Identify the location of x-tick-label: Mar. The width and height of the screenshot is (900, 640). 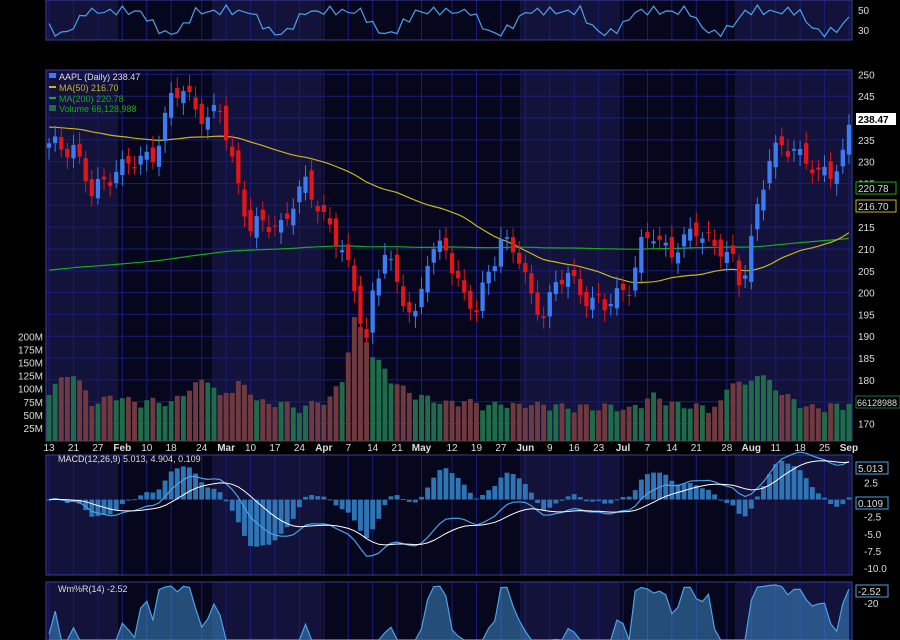
(226, 448).